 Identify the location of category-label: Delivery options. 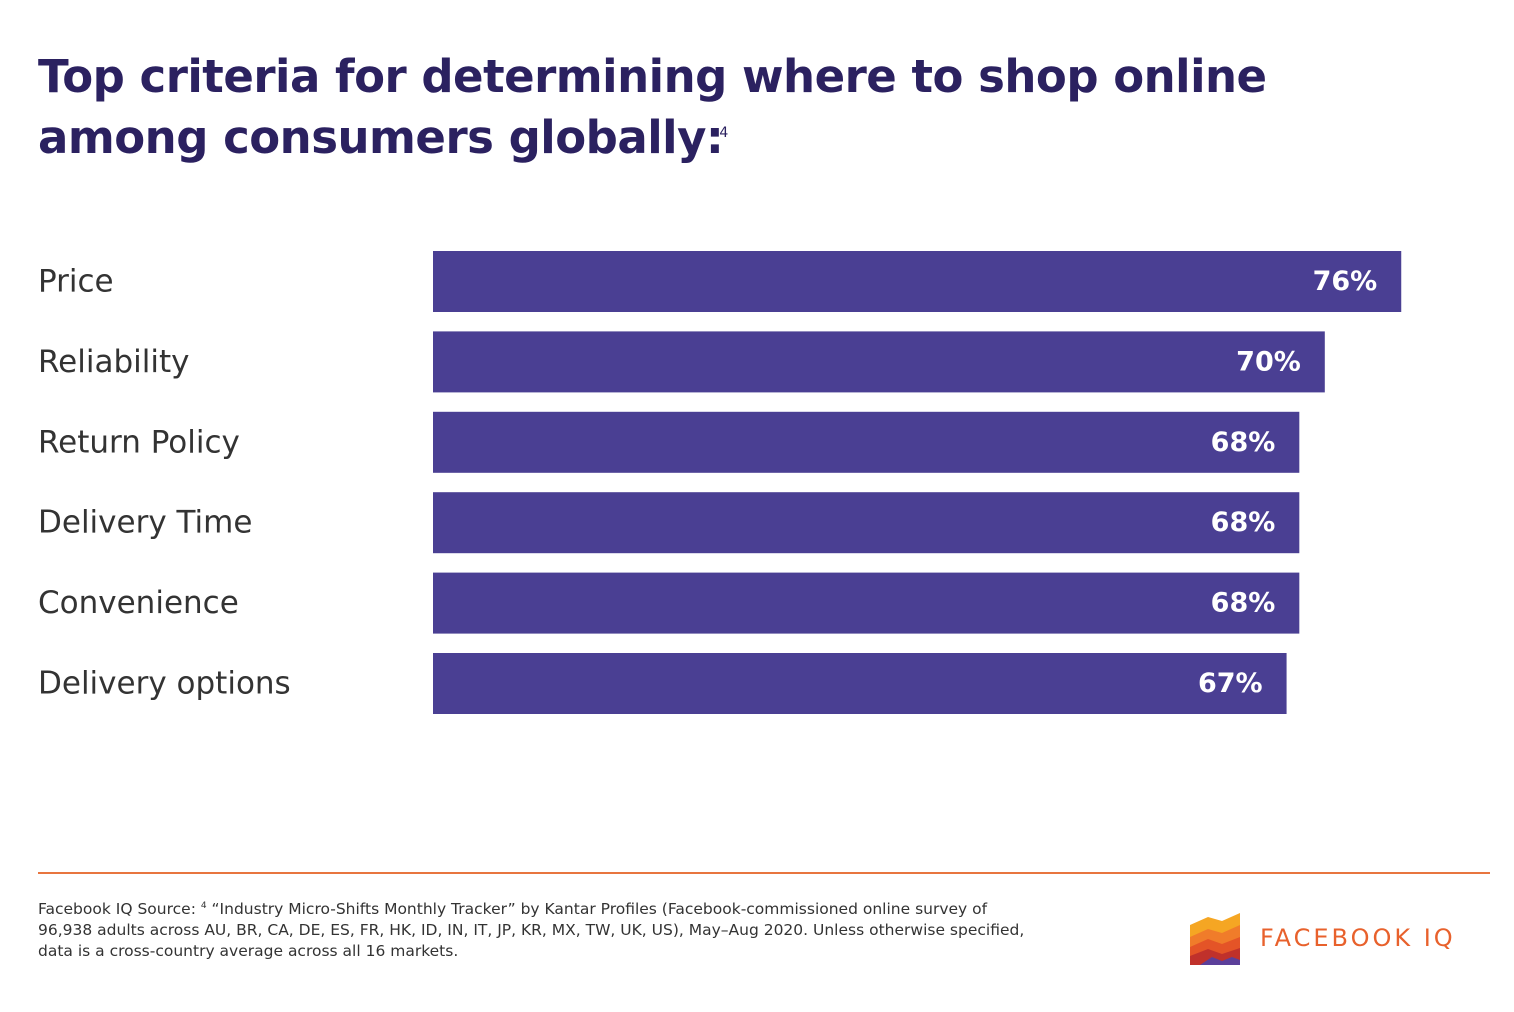
(164, 684).